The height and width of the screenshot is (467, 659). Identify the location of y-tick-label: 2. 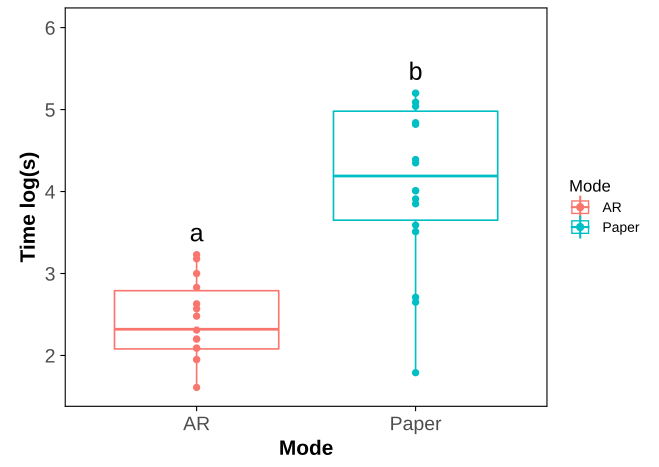
(50, 355).